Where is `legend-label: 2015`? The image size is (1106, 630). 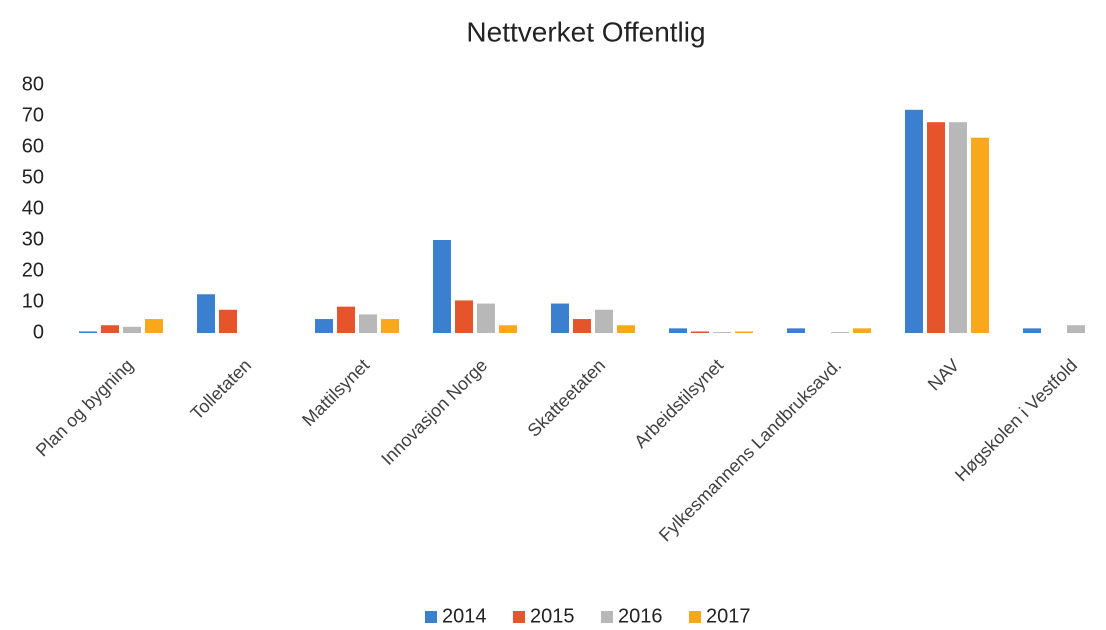 legend-label: 2015 is located at coordinates (552, 616).